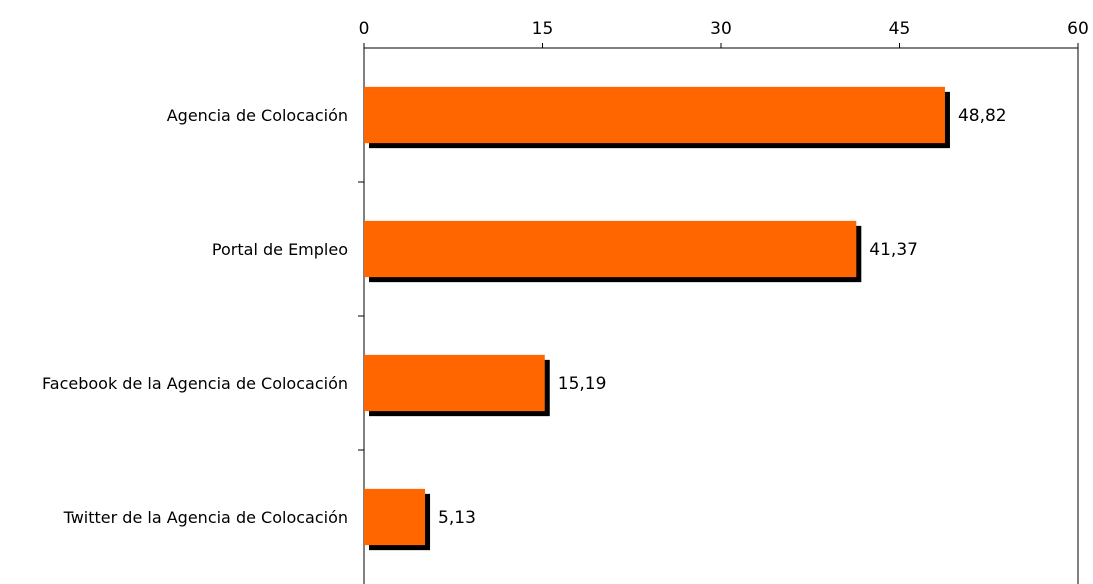 This screenshot has height=584, width=1093. What do you see at coordinates (280, 249) in the screenshot?
I see `category-label: Portal de Empleo` at bounding box center [280, 249].